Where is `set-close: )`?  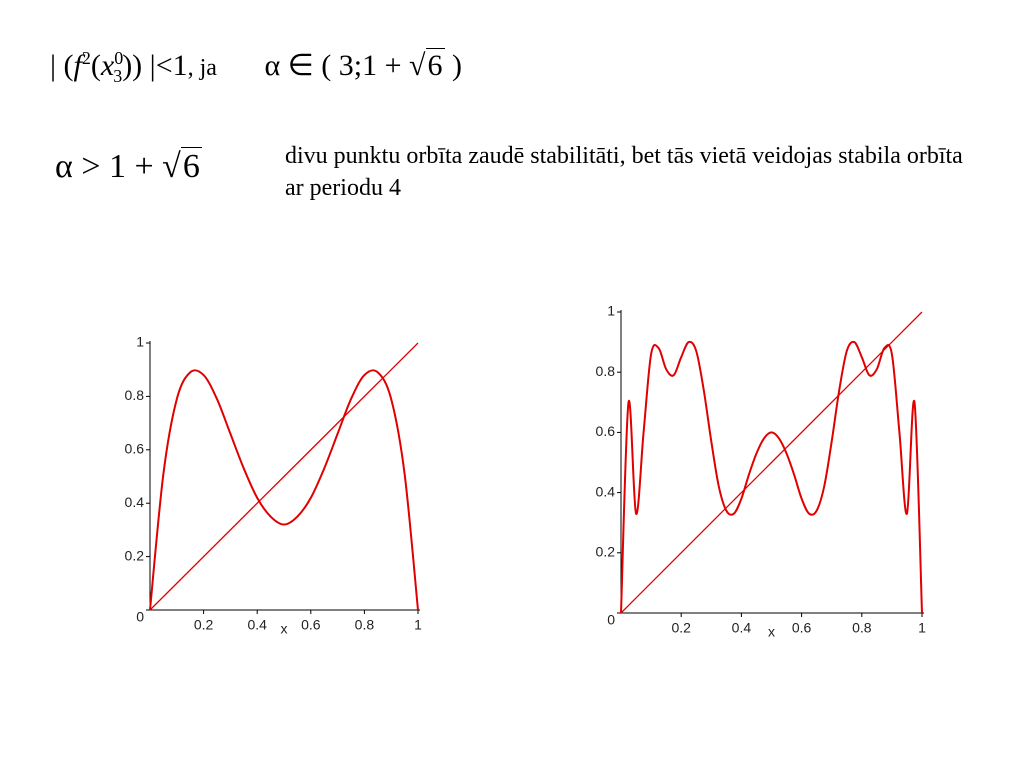
set-close: ) is located at coordinates (457, 65).